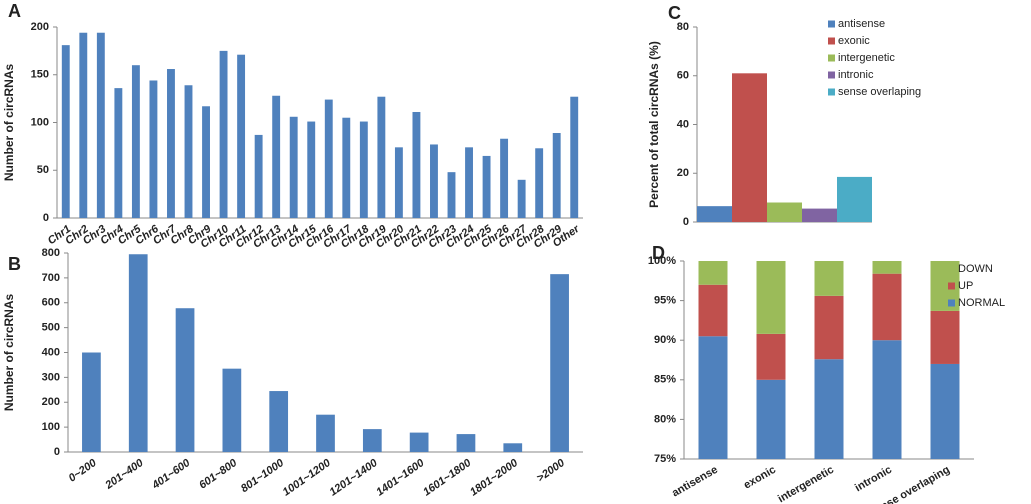 The width and height of the screenshot is (1031, 504). I want to click on y-axis-label: Number of circRNAs, so click(9, 352).